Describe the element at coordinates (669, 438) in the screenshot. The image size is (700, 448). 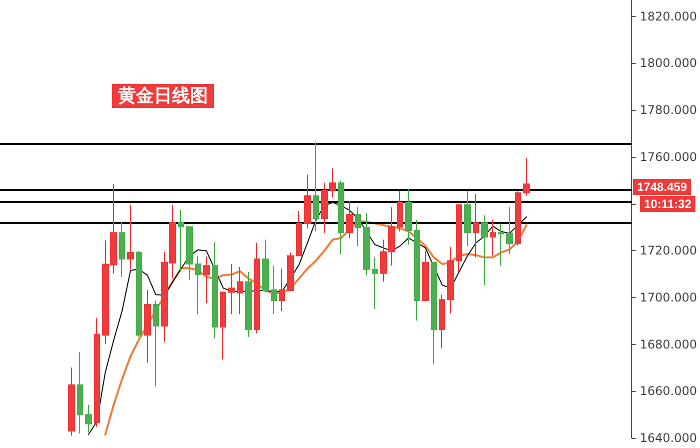
I see `y-tick-label: 1640.000` at that location.